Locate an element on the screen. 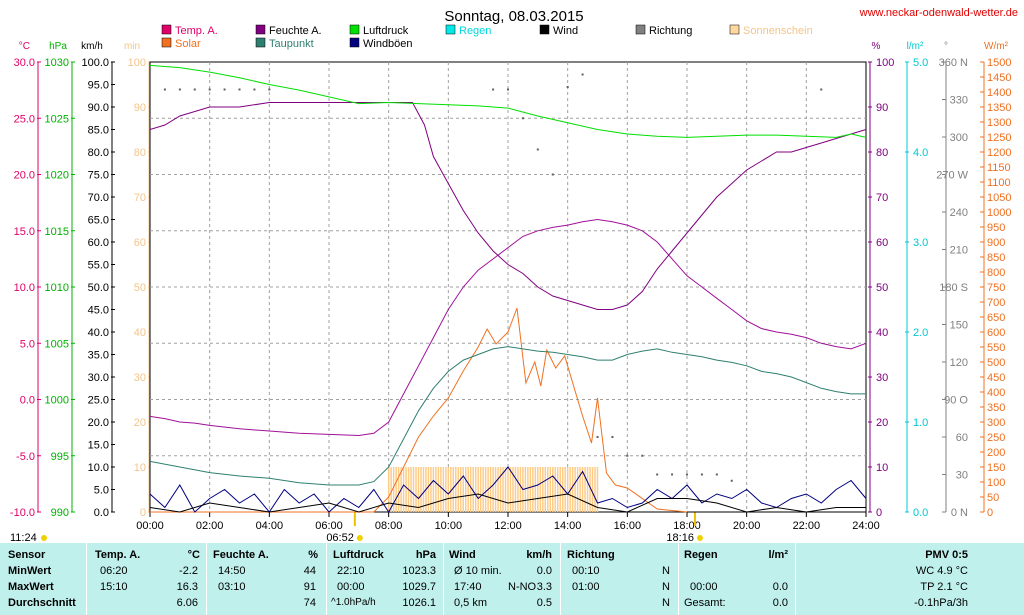 The image size is (1024, 615). pmv-tp: TP 2.1 °C is located at coordinates (944, 587).